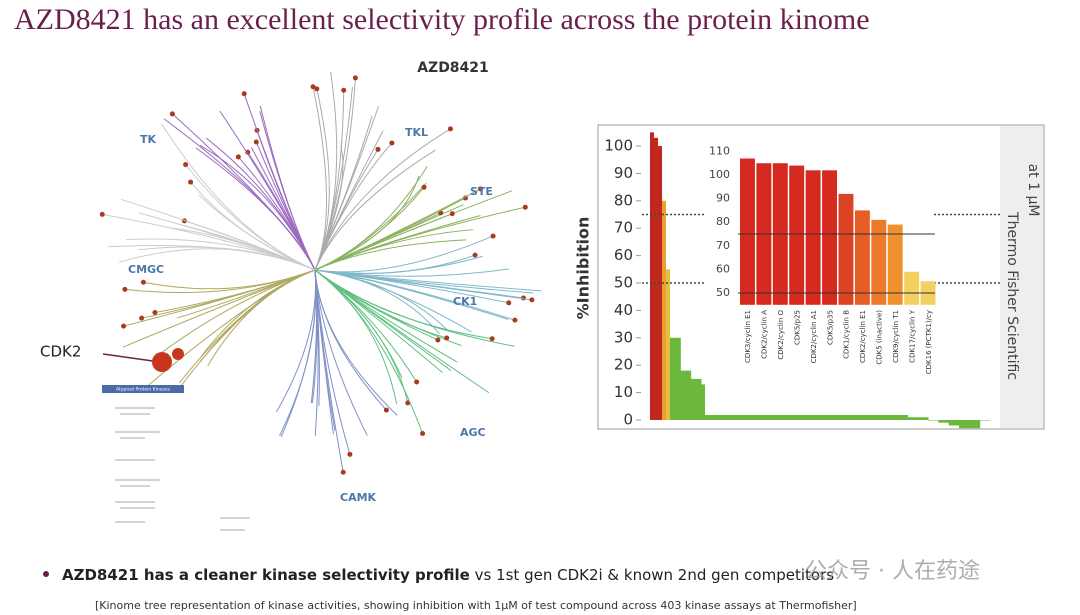  I want to click on inset-tick-label: 50, so click(723, 292).